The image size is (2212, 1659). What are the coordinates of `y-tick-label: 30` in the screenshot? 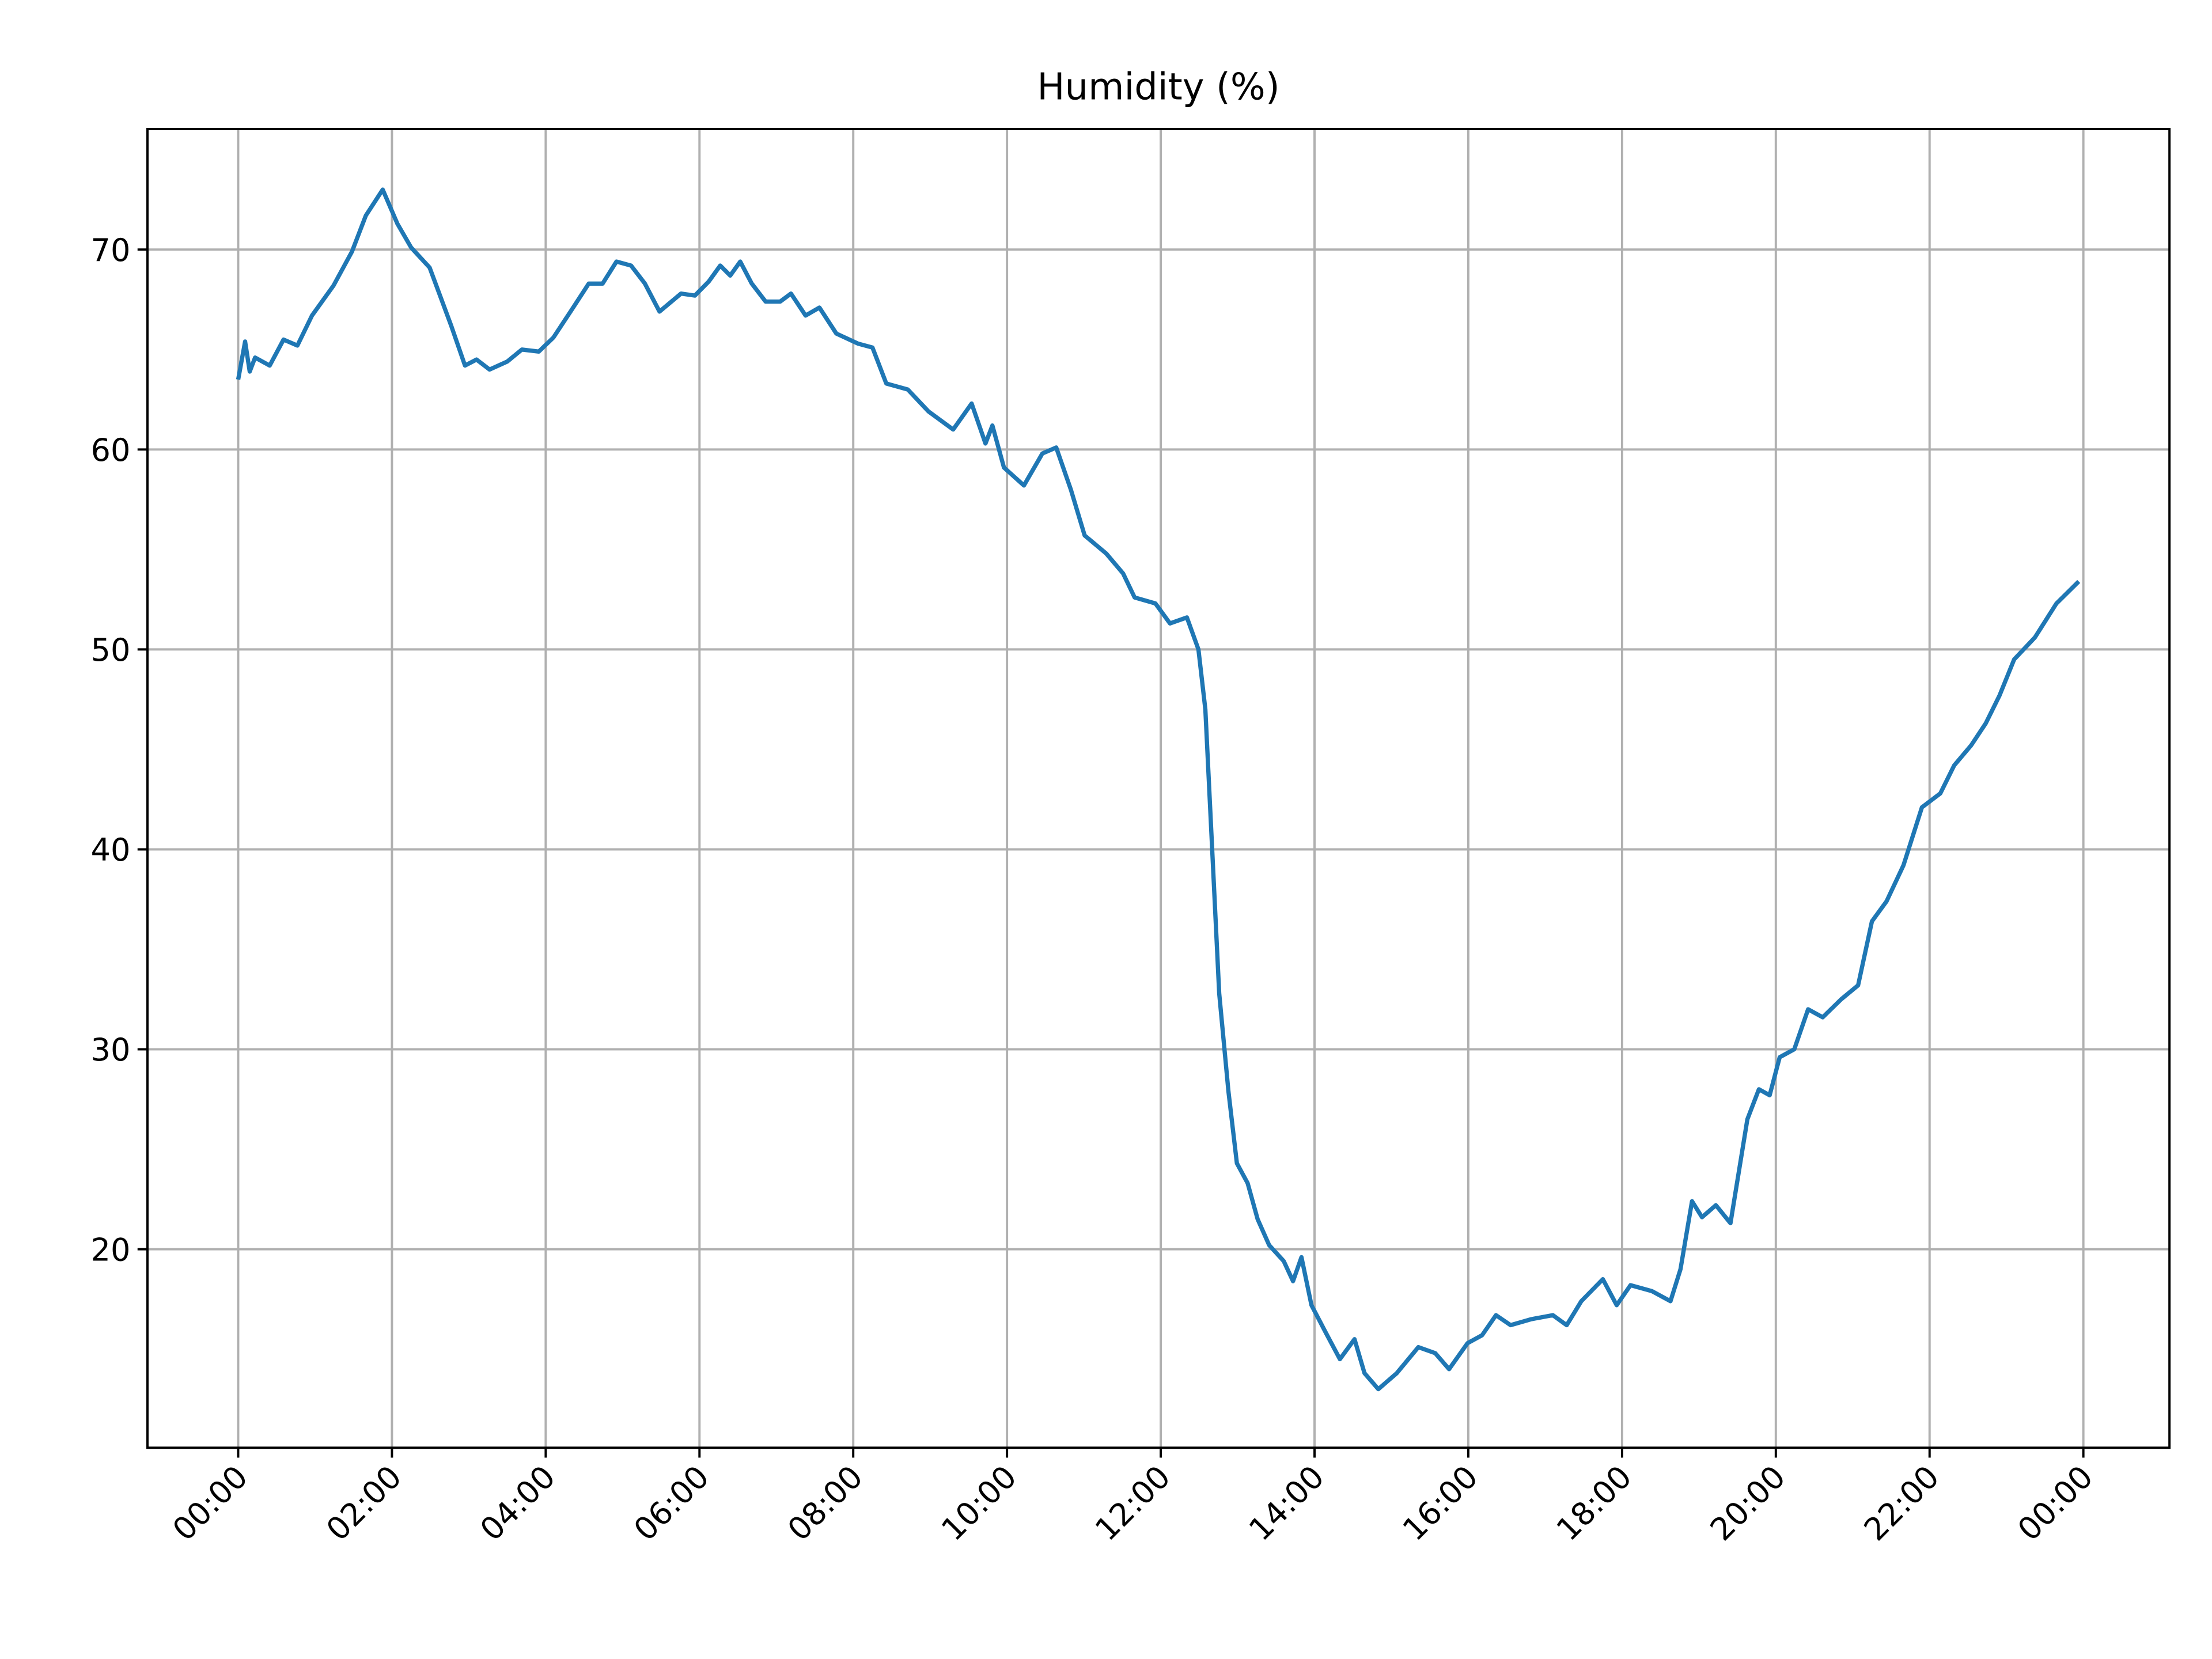 It's located at (111, 1050).